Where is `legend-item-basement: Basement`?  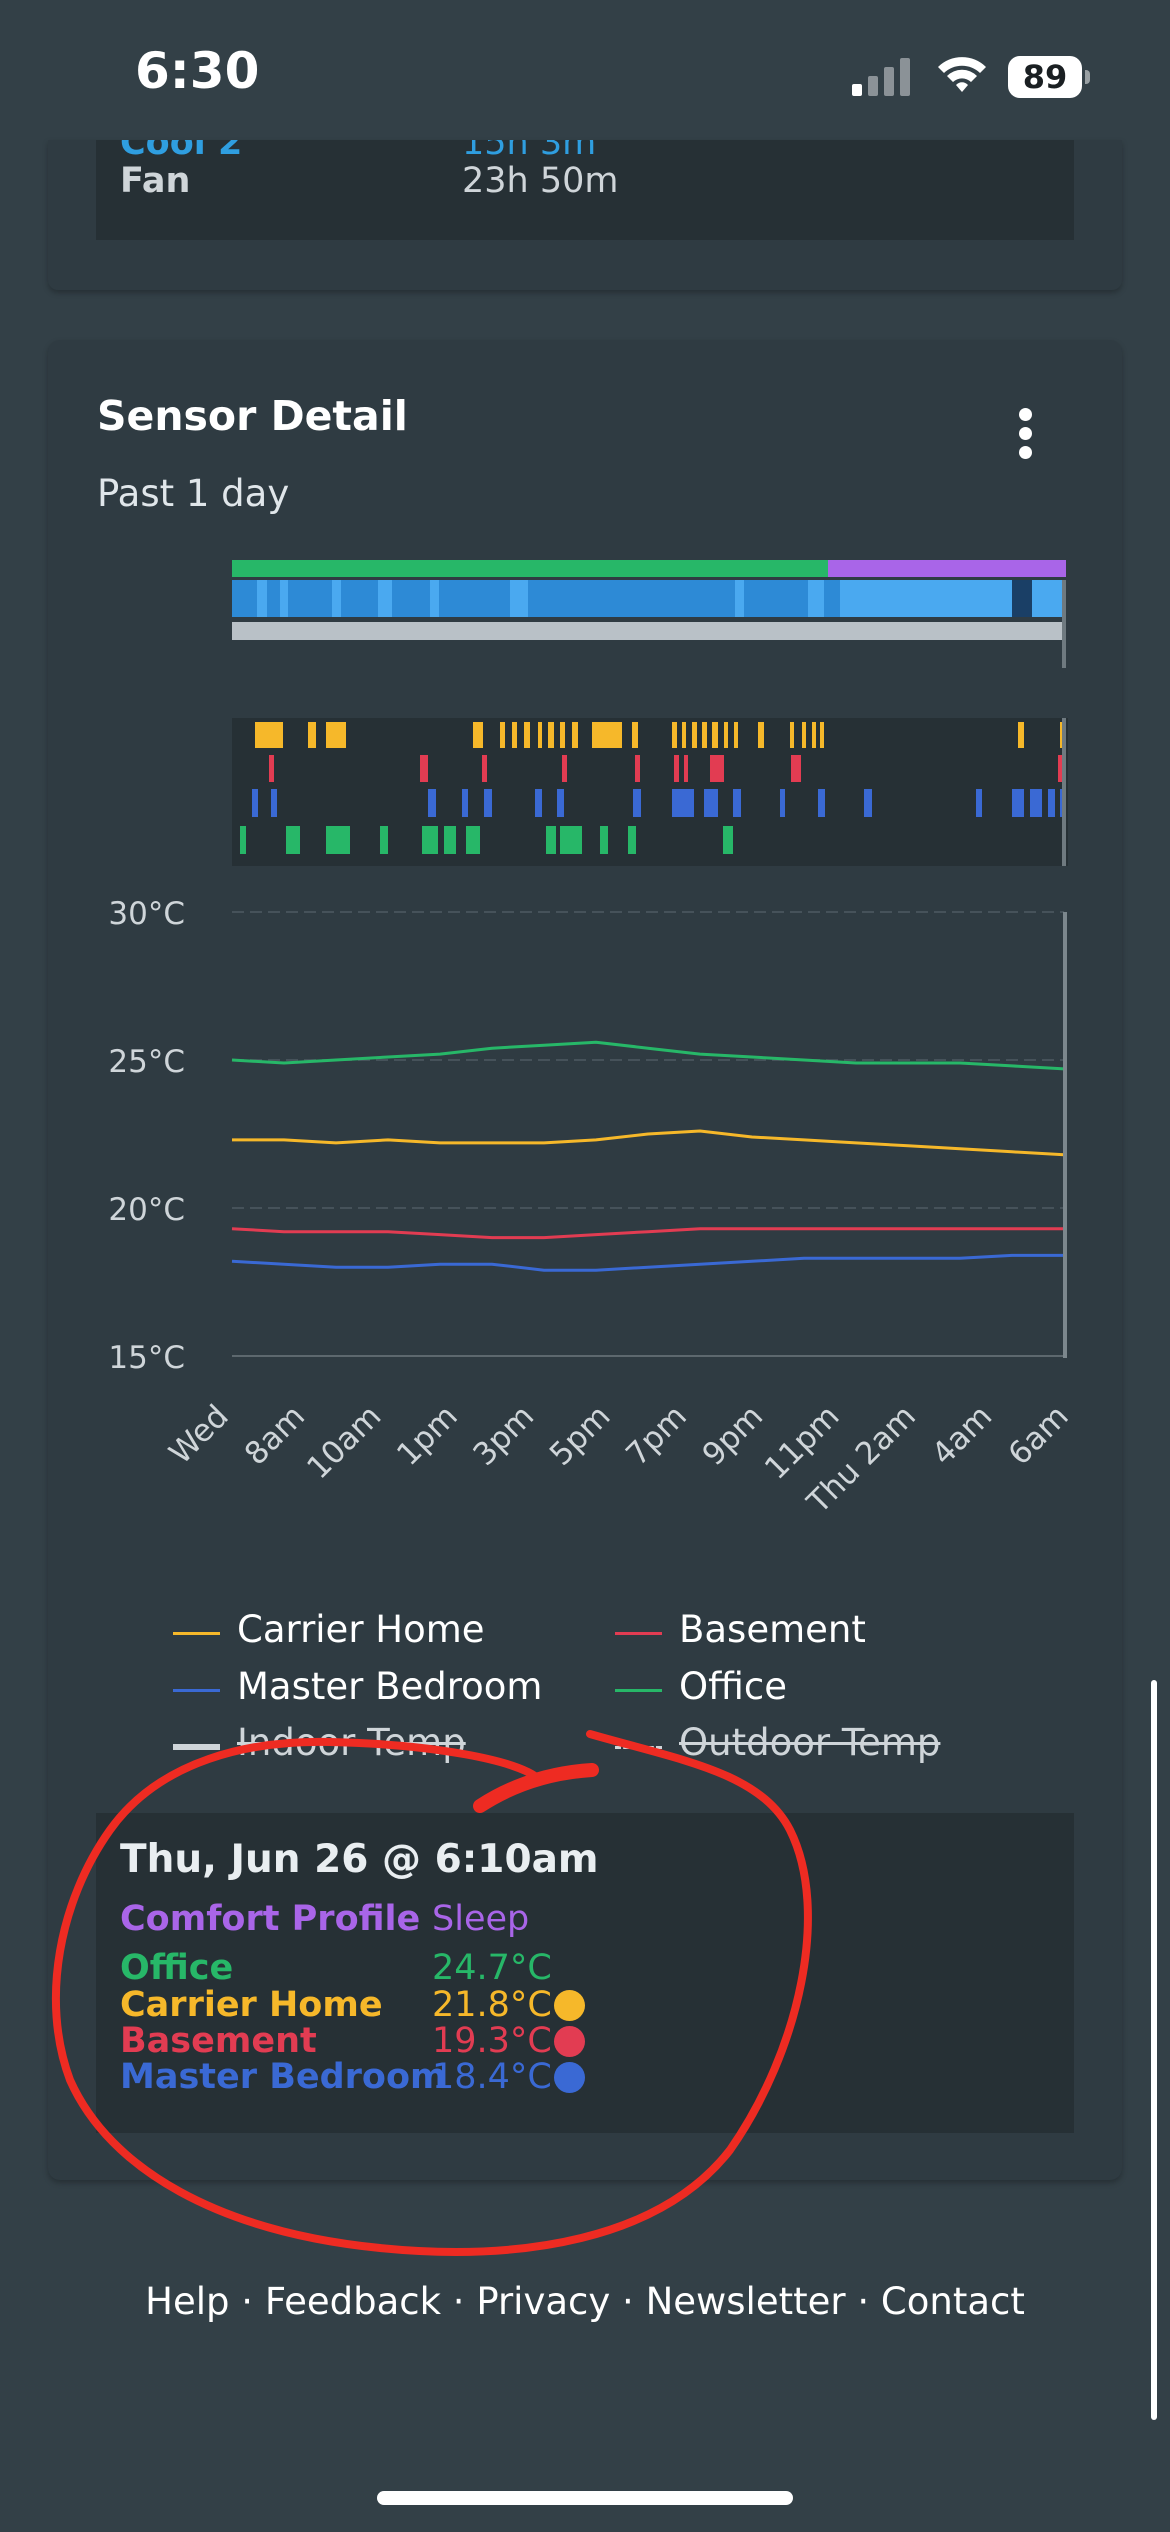 legend-item-basement: Basement is located at coordinates (772, 1629).